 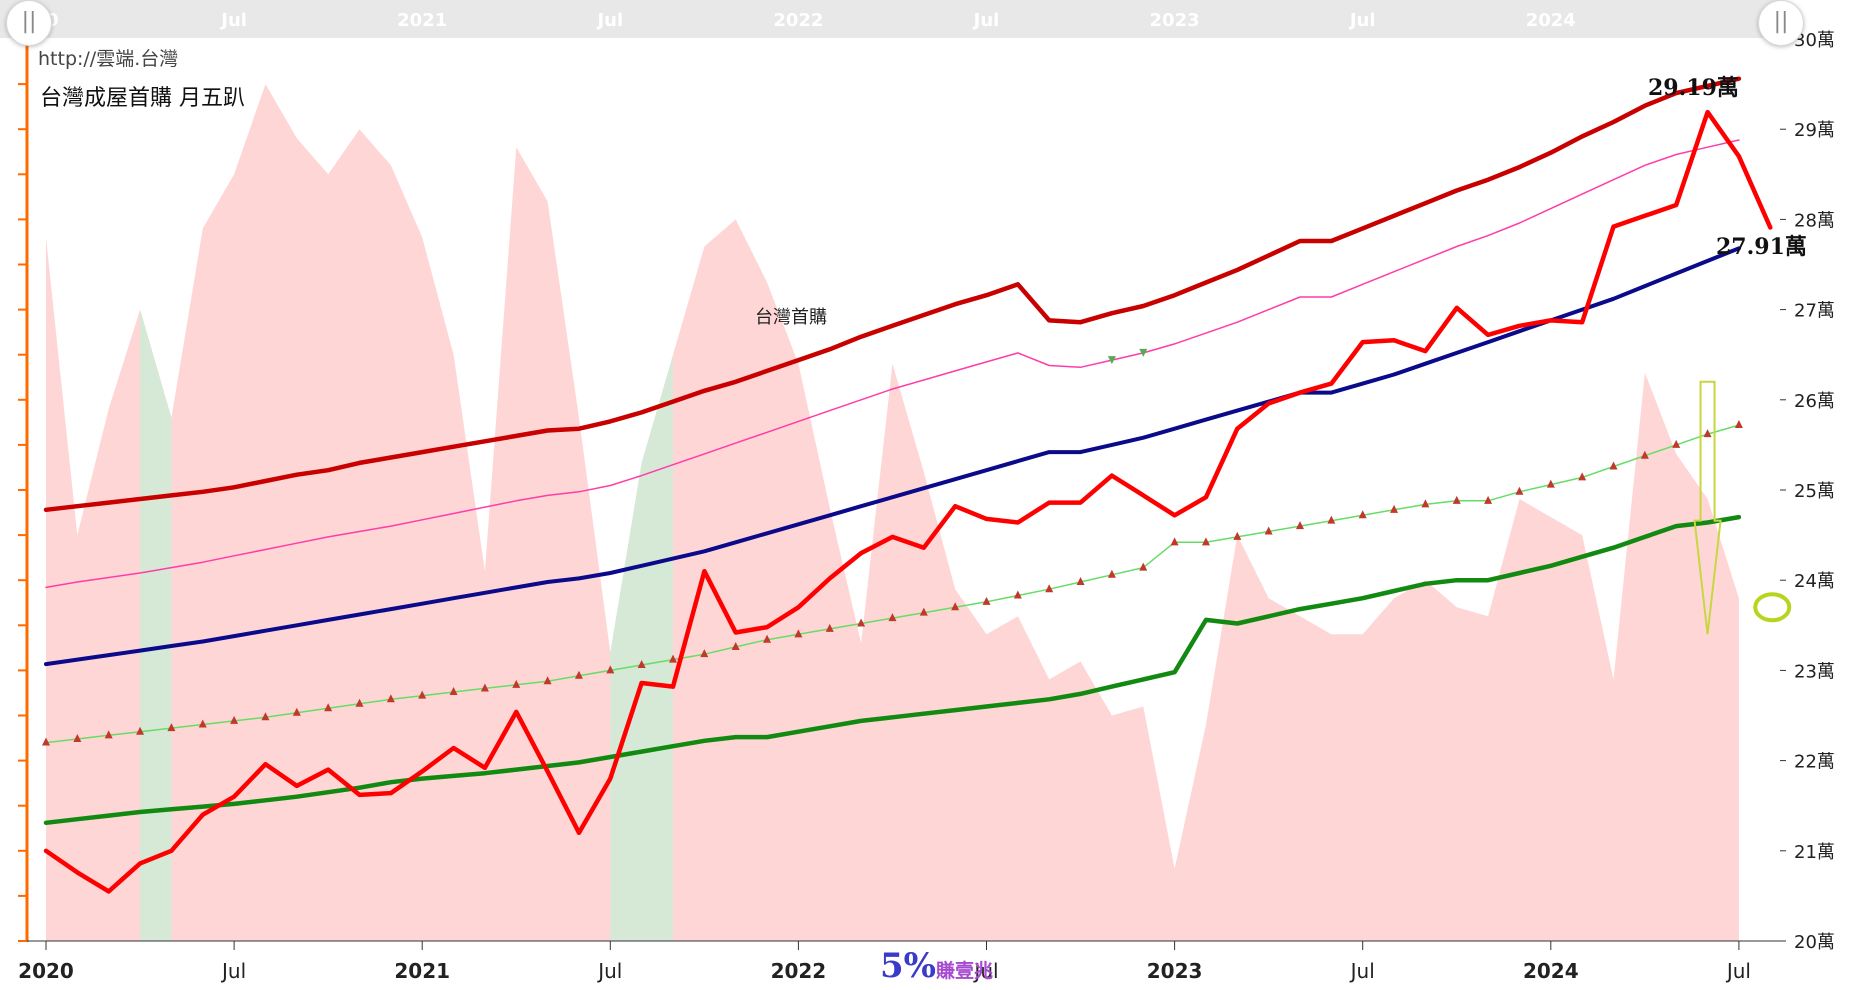 I want to click on brand-logo: 5%賺壹兆, so click(x=936, y=966).